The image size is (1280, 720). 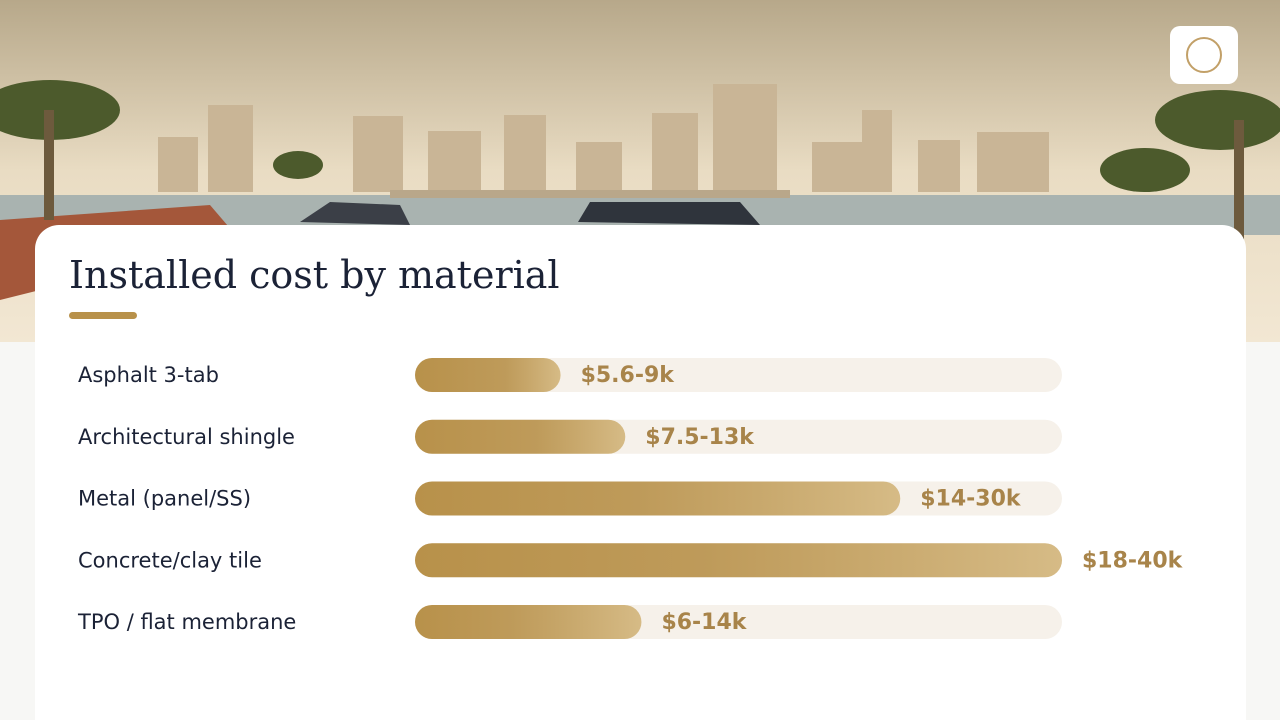 What do you see at coordinates (704, 622) in the screenshot?
I see `value-label: $6-14k` at bounding box center [704, 622].